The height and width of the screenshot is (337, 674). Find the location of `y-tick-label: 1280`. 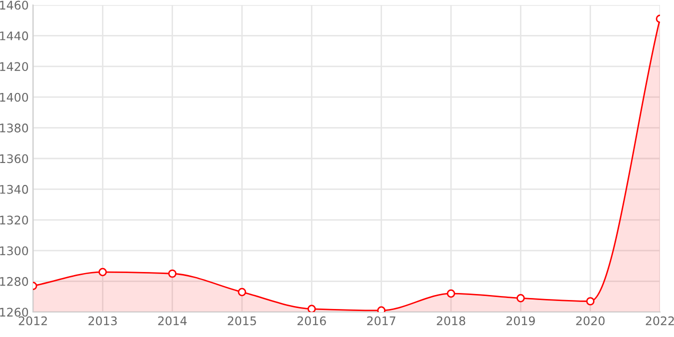

y-tick-label: 1280 is located at coordinates (14, 281).